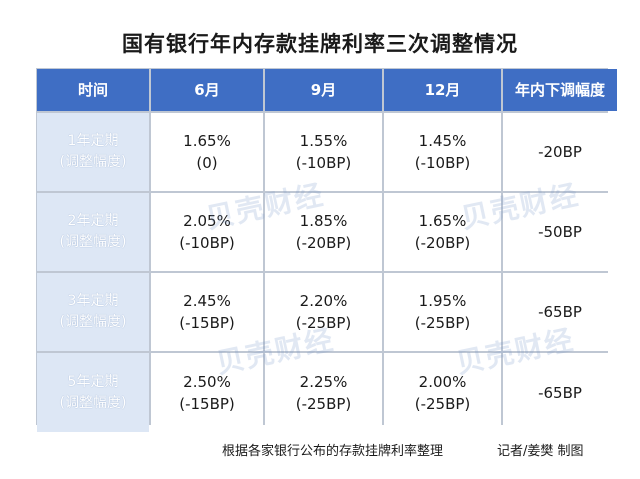  Describe the element at coordinates (442, 141) in the screenshot. I see `rate-value: 1.45%` at that location.